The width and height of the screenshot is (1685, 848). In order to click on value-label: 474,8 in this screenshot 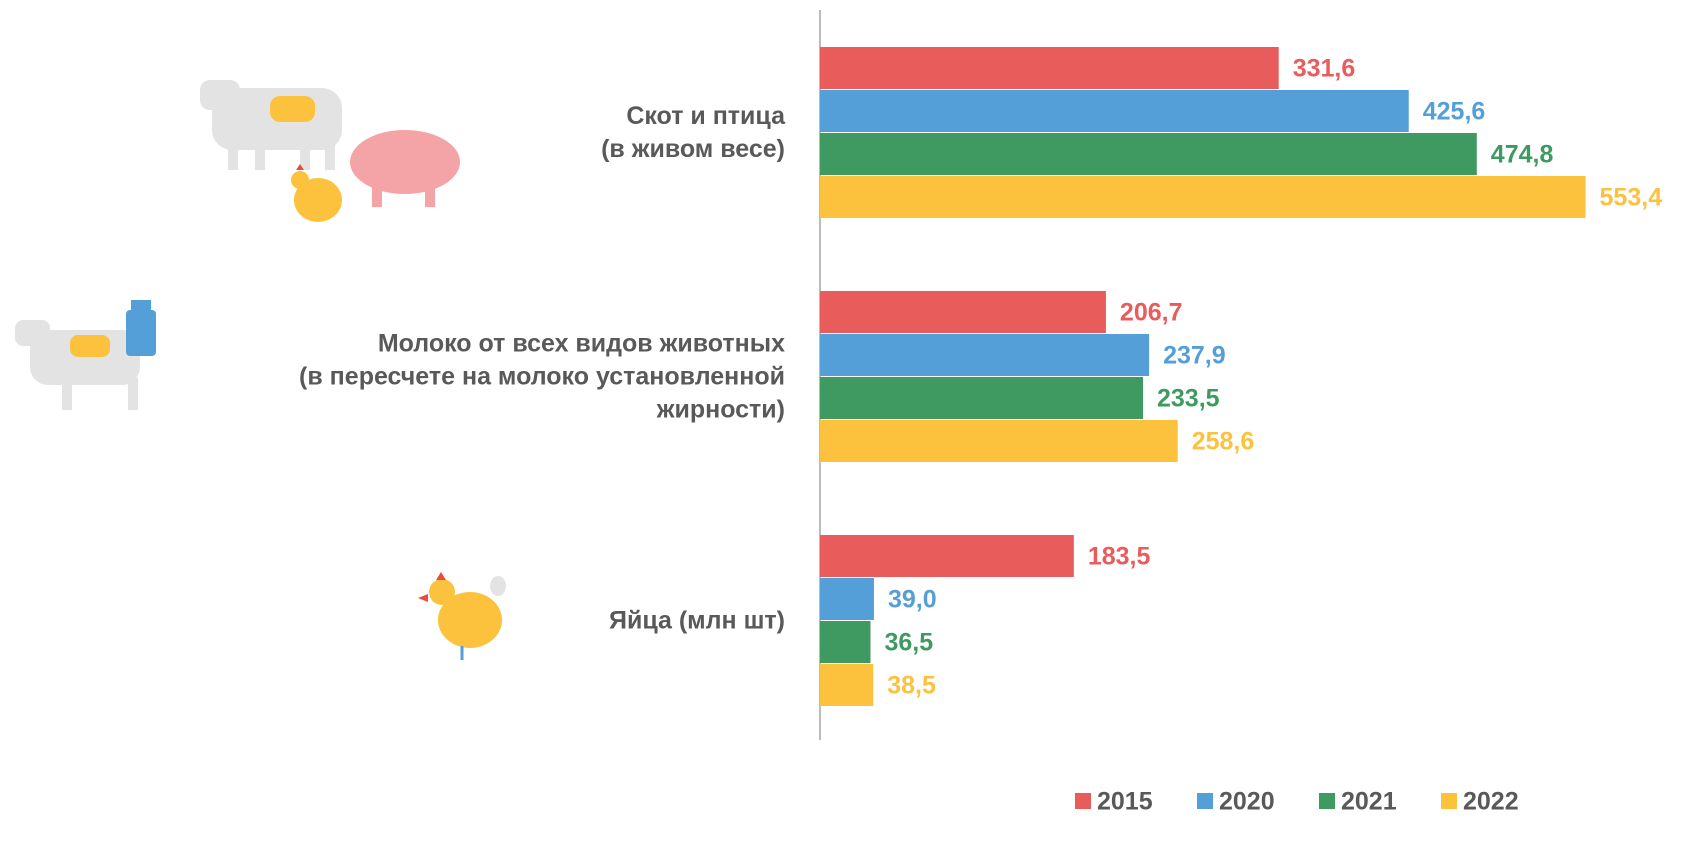, I will do `click(1522, 155)`.